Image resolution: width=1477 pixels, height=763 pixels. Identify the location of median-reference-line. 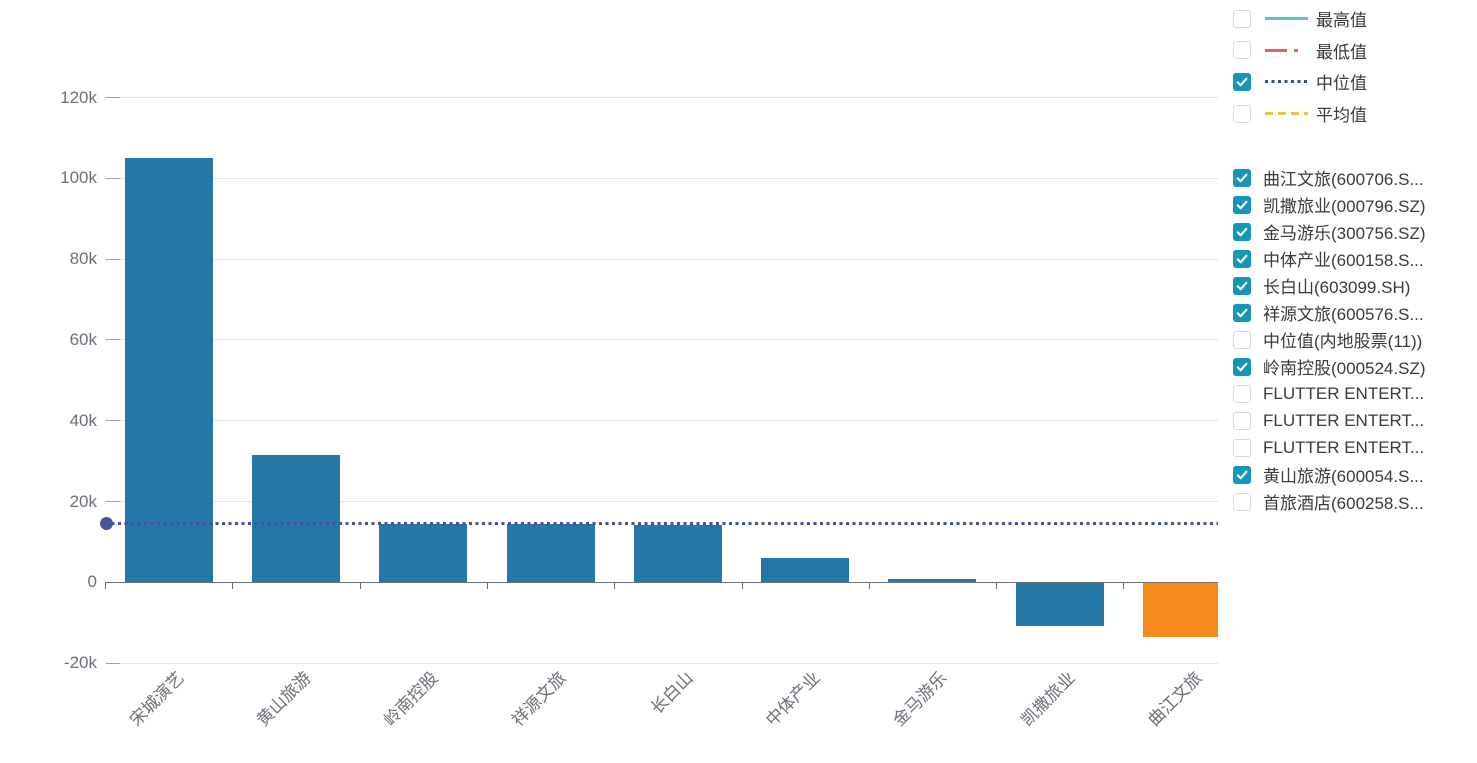
(661, 523).